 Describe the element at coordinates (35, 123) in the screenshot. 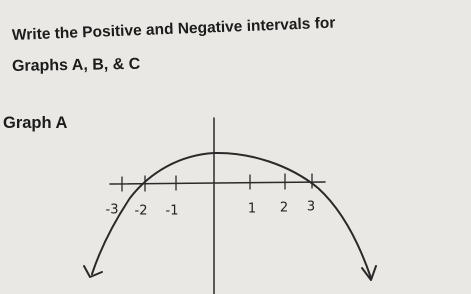

I see `graph-label: Graph A` at that location.